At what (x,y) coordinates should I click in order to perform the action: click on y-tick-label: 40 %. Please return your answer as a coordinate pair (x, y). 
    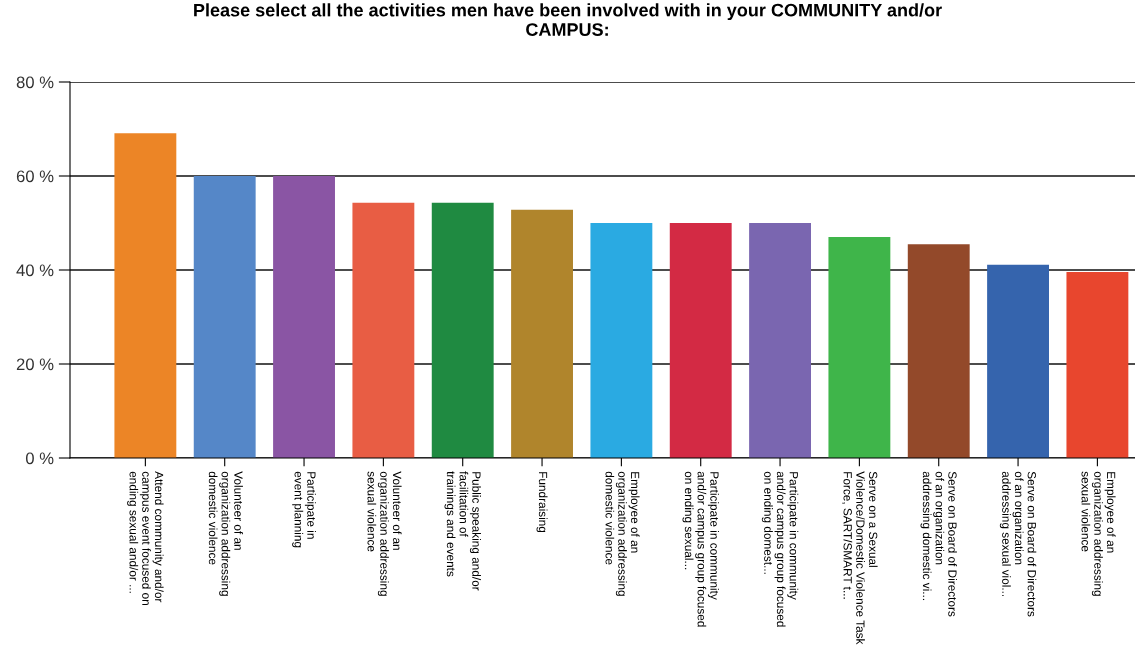
    Looking at the image, I should click on (35, 270).